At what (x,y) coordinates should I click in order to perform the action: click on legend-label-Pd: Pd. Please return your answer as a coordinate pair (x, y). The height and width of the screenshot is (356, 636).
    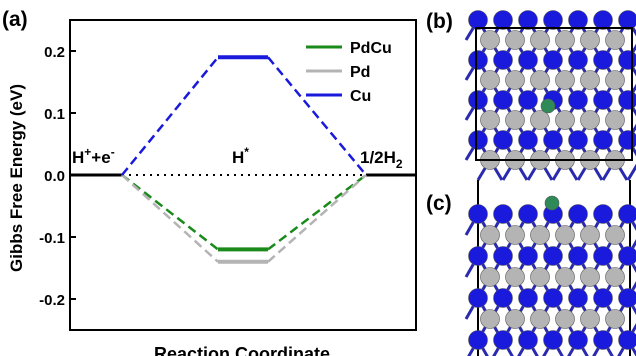
    Looking at the image, I should click on (360, 72).